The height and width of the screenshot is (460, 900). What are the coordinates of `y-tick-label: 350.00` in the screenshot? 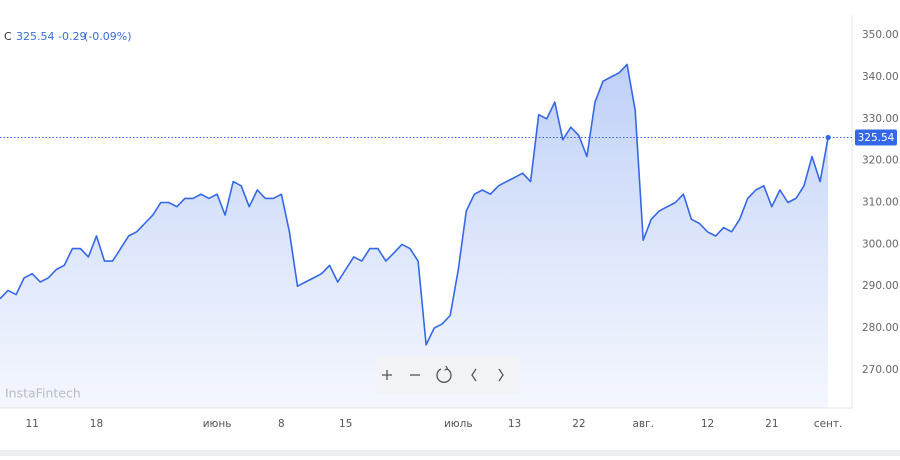 It's located at (880, 35).